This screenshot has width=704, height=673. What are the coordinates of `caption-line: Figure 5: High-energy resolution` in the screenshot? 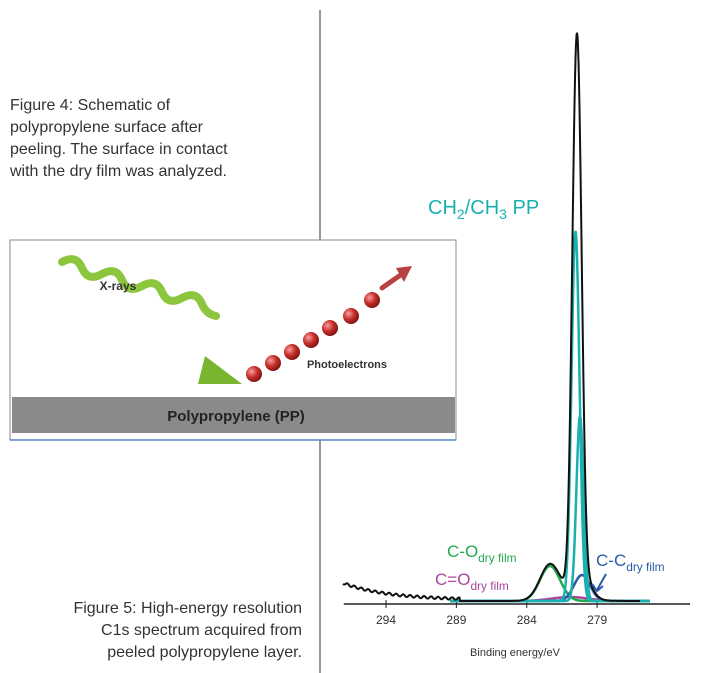 It's located at (187, 608).